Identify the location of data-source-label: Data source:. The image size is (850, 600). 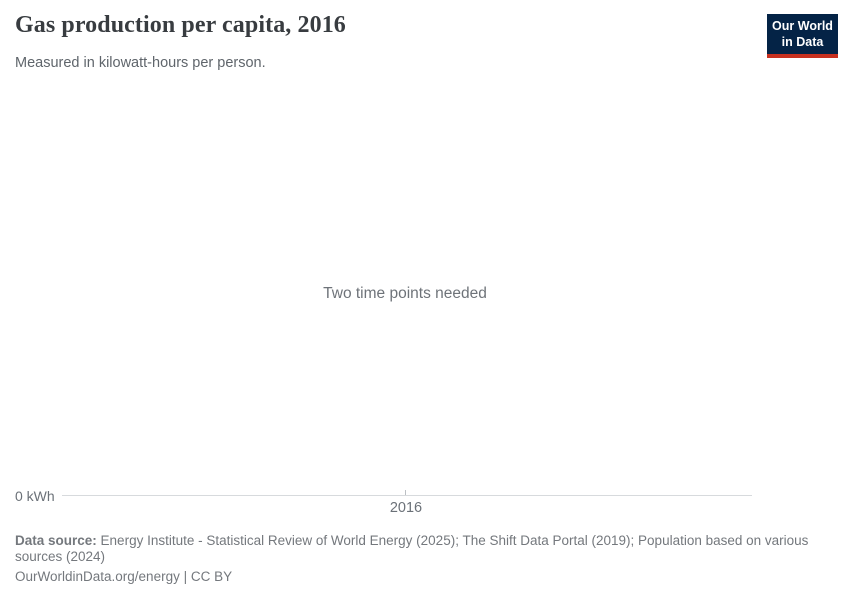
(56, 540).